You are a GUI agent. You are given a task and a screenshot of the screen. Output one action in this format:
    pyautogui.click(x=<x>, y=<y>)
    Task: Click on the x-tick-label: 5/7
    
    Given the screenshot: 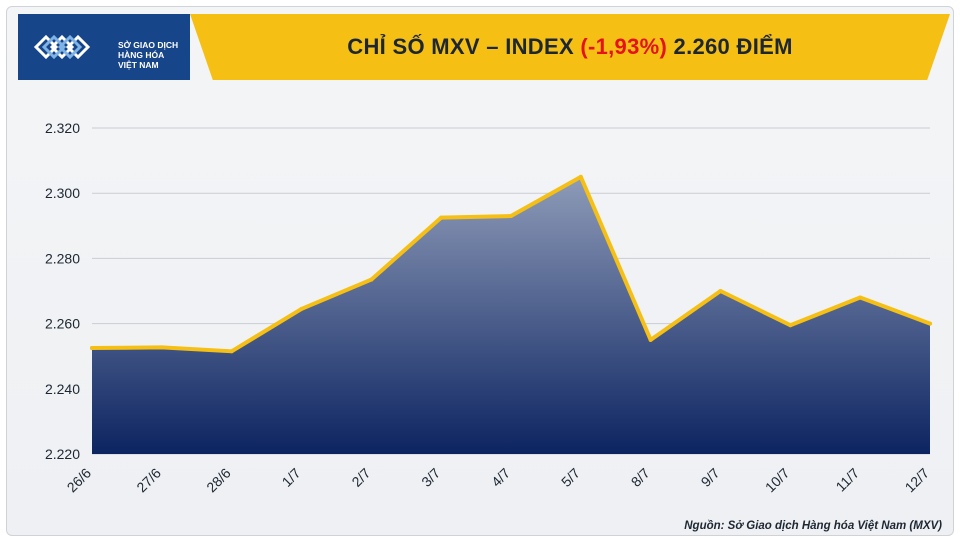 What is the action you would take?
    pyautogui.click(x=570, y=477)
    